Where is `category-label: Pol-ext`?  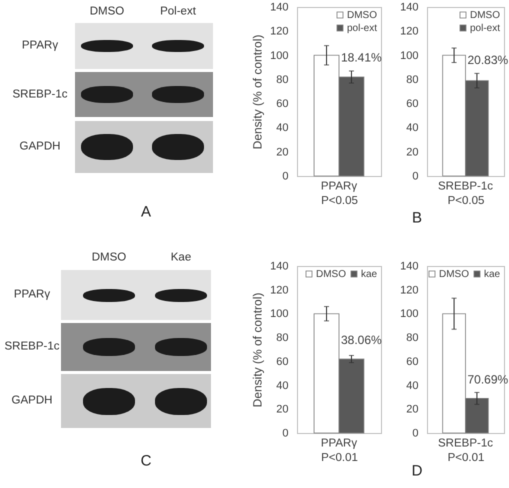 category-label: Pol-ext is located at coordinates (178, 11).